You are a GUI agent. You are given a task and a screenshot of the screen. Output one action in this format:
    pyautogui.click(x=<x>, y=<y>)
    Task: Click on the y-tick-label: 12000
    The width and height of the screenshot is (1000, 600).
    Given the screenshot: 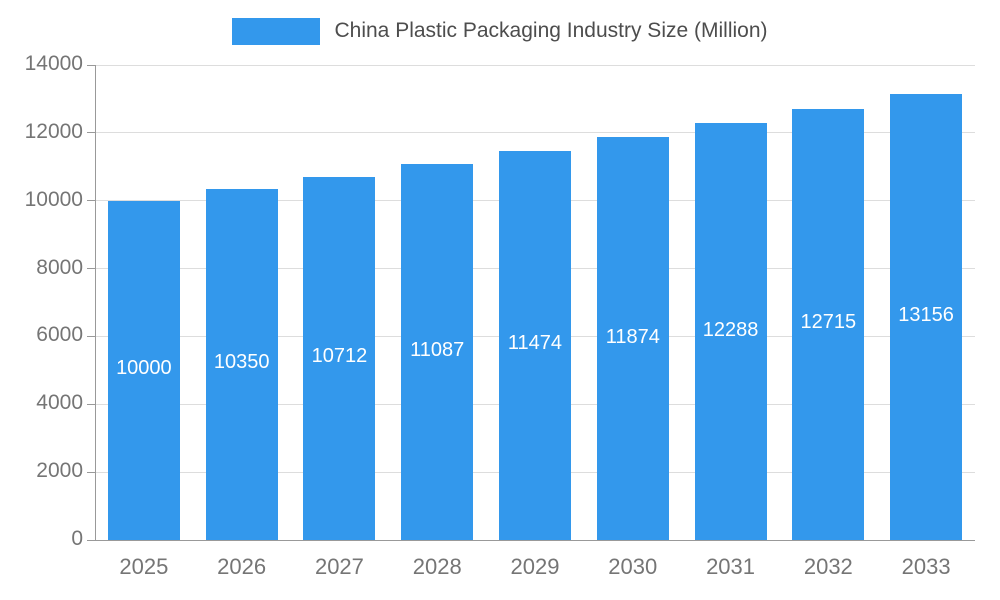 What is the action you would take?
    pyautogui.click(x=53, y=131)
    